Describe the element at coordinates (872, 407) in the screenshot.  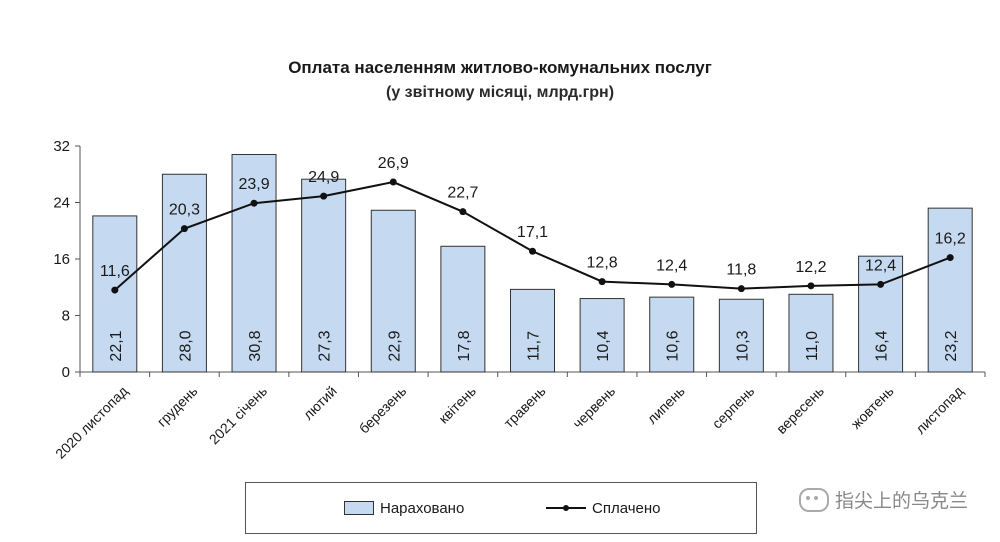
I see `x-tick-label: жовтень` at that location.